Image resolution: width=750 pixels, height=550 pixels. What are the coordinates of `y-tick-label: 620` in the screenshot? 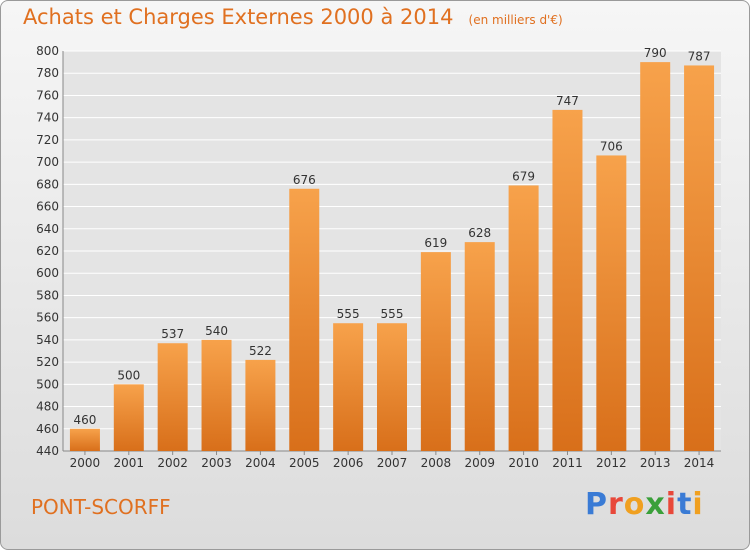 It's located at (47, 251).